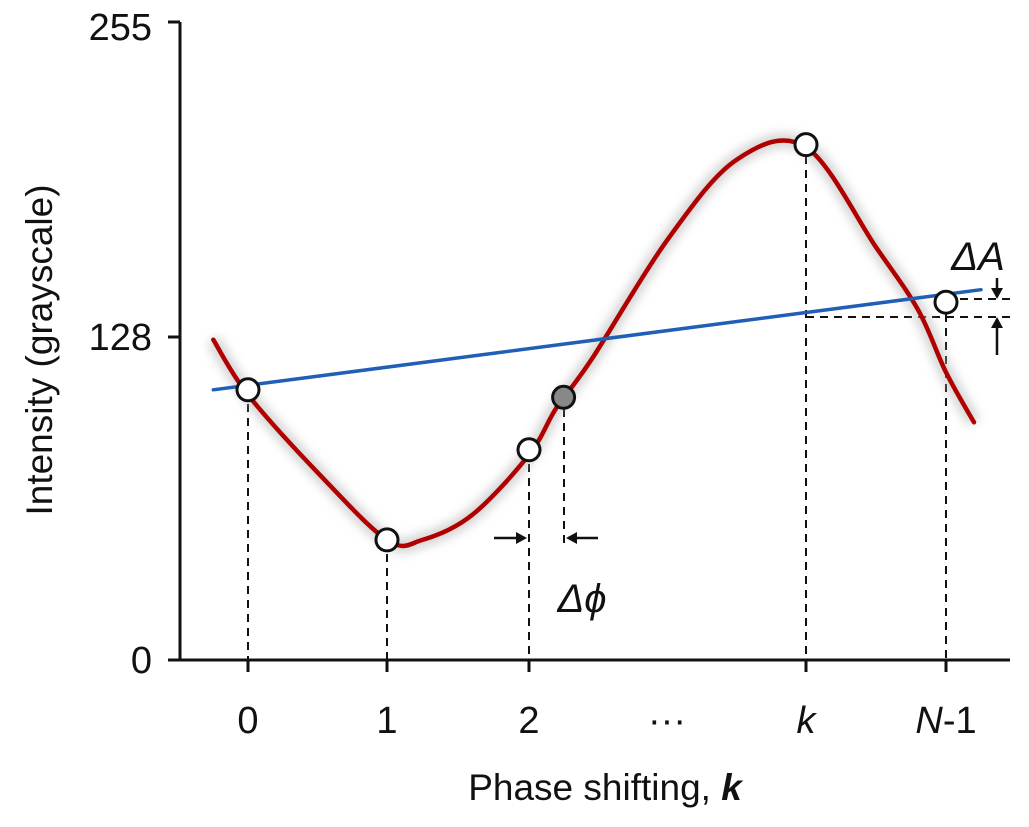 This screenshot has height=827, width=1029. Describe the element at coordinates (997, 316) in the screenshot. I see `delta-a-arrows` at that location.